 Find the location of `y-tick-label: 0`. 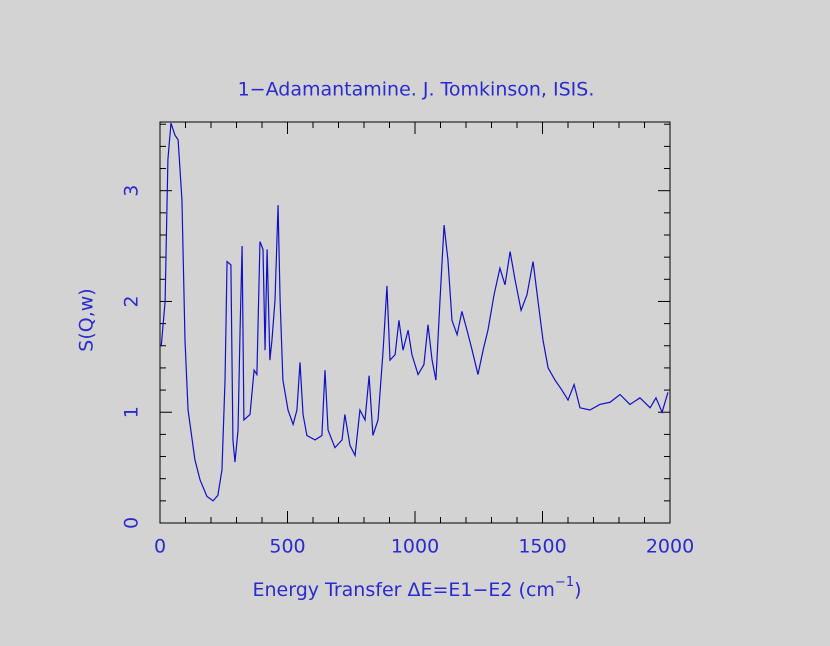

y-tick-label: 0 is located at coordinates (132, 523).